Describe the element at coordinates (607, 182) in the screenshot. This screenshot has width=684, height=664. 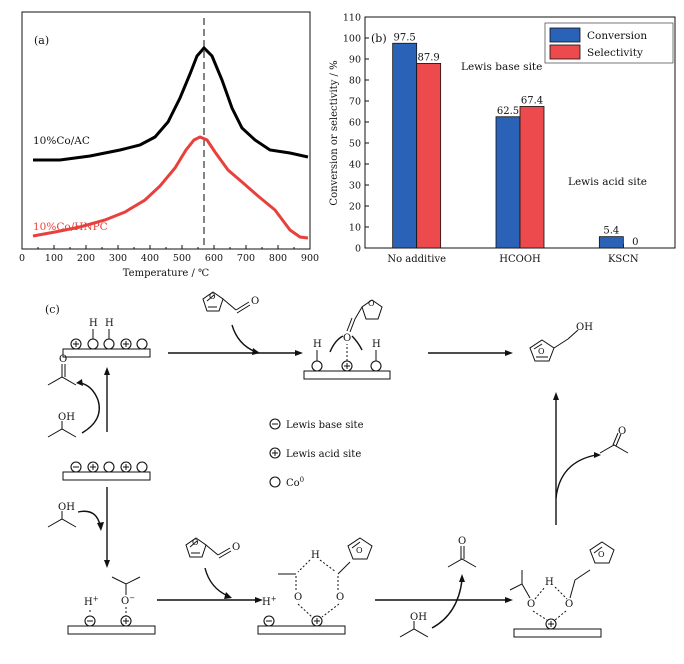
I see `annotation-lewis-acid: Lewis acid site` at that location.